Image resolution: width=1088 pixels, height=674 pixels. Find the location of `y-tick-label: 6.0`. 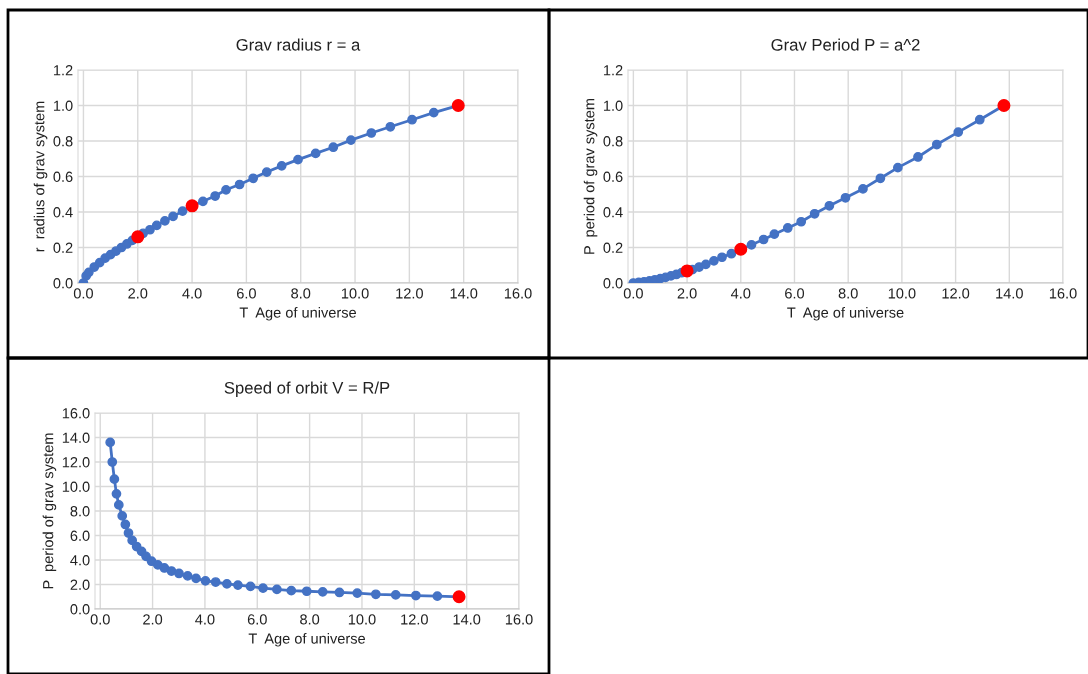

y-tick-label: 6.0 is located at coordinates (80, 535).